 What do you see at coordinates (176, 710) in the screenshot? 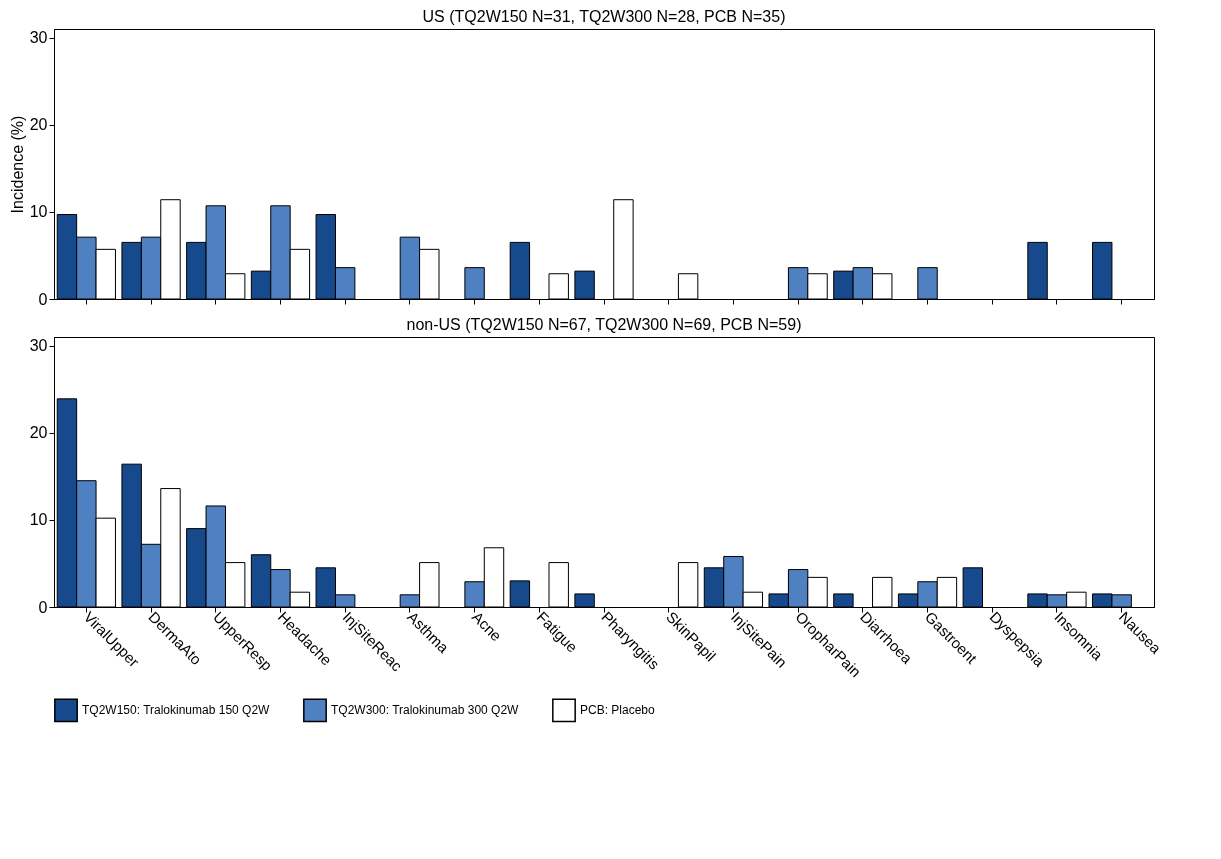
I see `legend-label: TQ2W150: Tralokinumab 150 Q2W` at bounding box center [176, 710].